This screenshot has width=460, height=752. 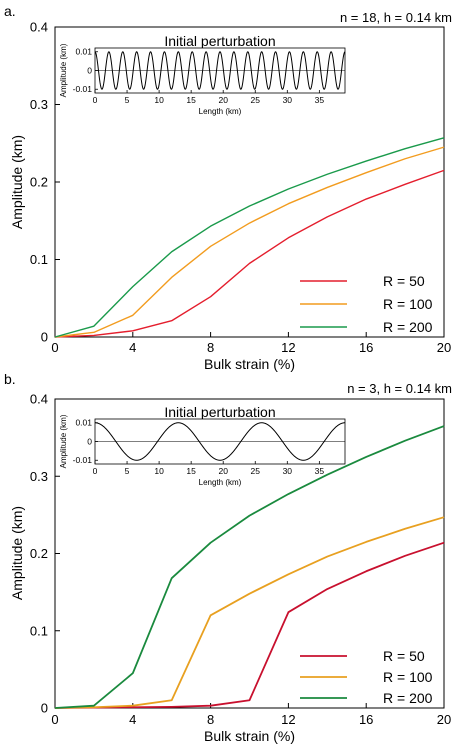 What do you see at coordinates (220, 482) in the screenshot?
I see `panel-b-inset-x-title: Length (km)` at bounding box center [220, 482].